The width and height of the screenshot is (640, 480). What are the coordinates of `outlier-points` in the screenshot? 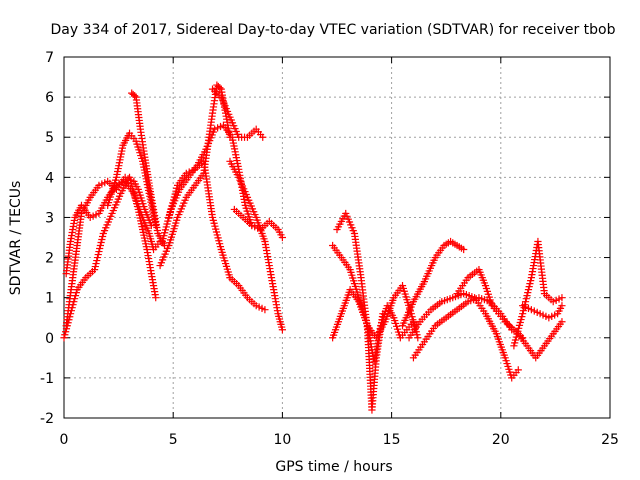 It's located at (230, 278).